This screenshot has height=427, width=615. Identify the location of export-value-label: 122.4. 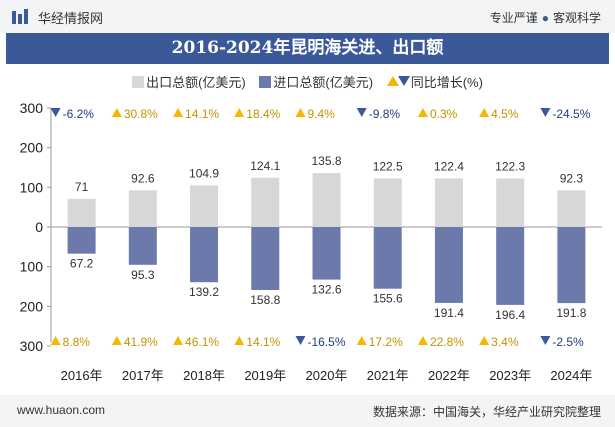
(449, 166).